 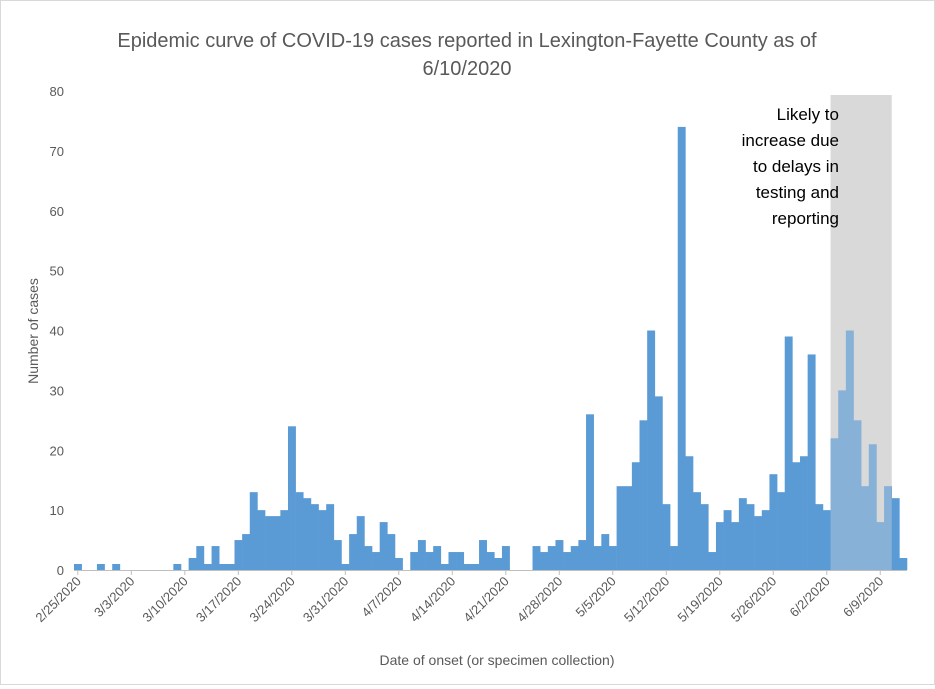 What do you see at coordinates (467, 69) in the screenshot?
I see `chart-title-line: 6/10/2020` at bounding box center [467, 69].